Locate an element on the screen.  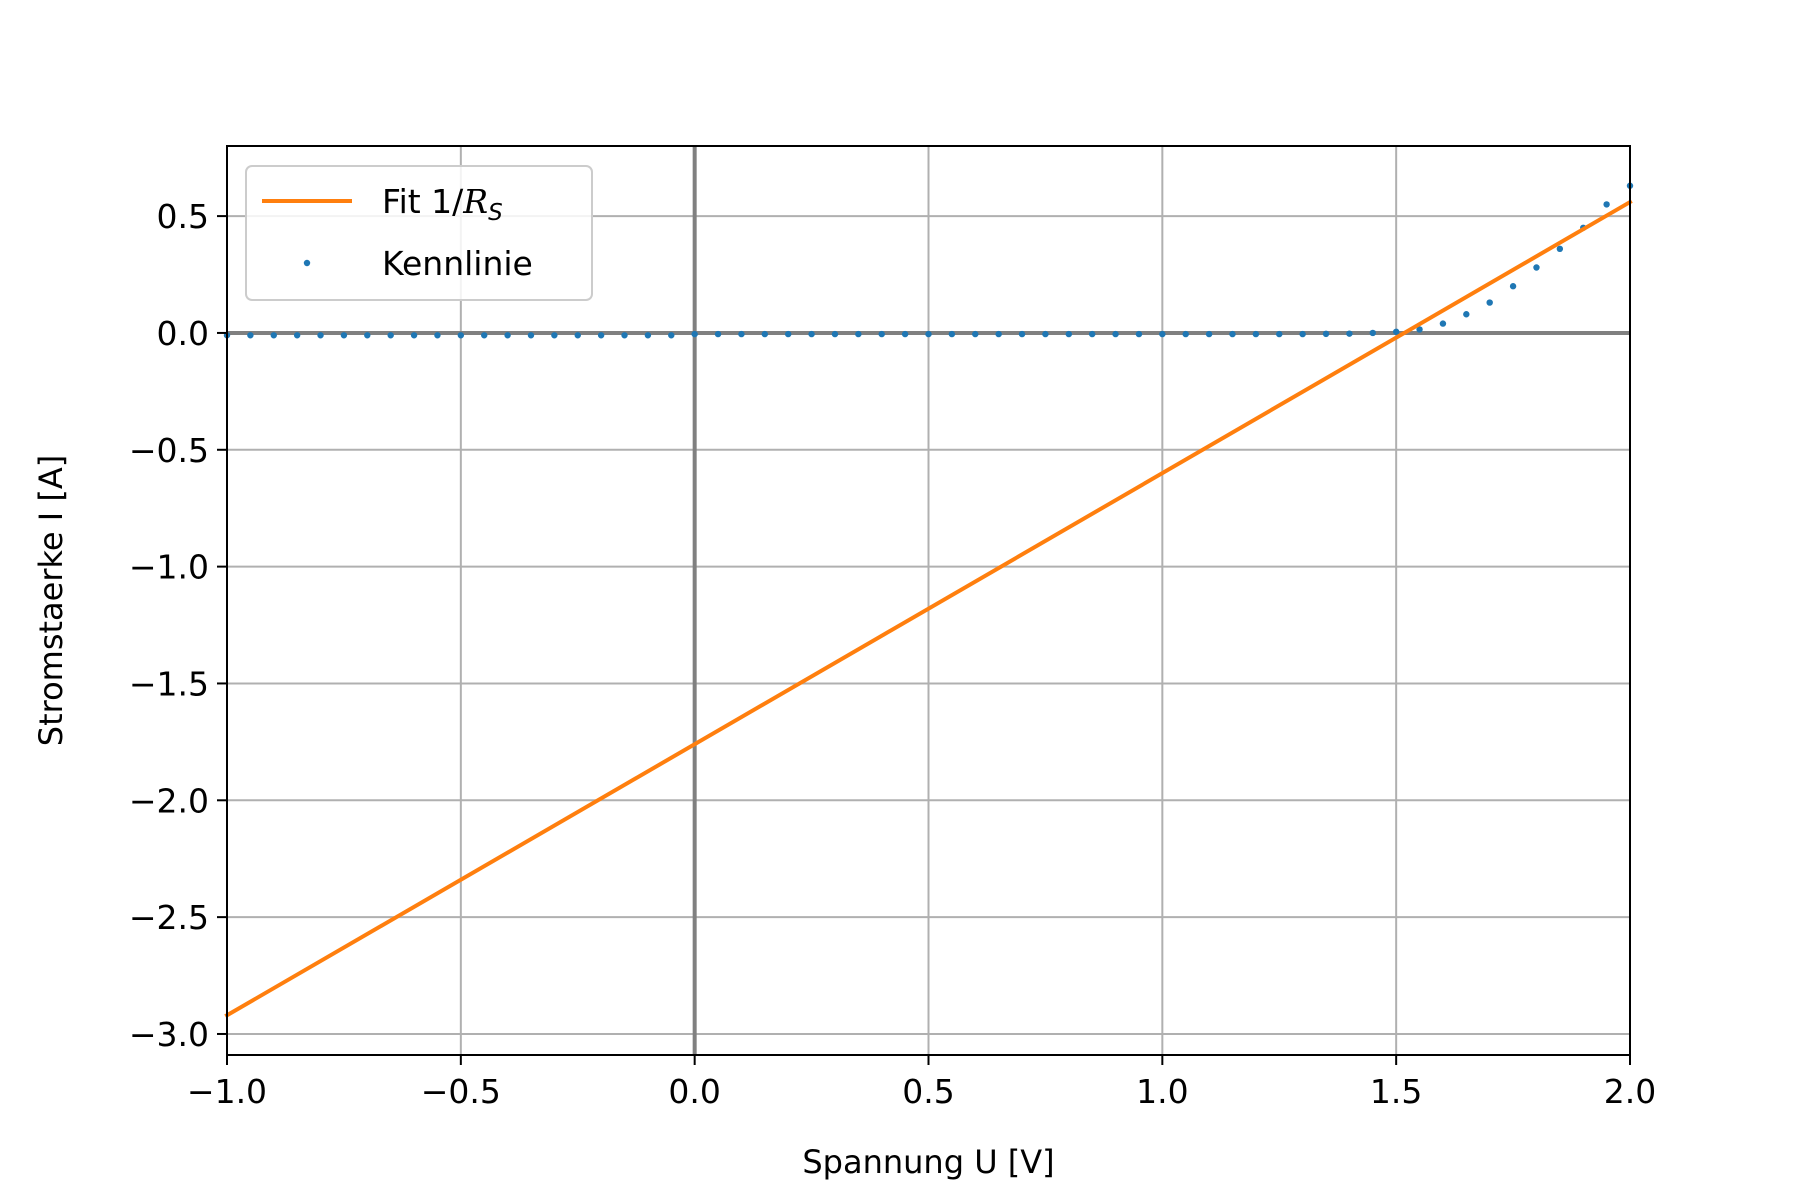
y-tick-label: −3.0 is located at coordinates (169, 1034).